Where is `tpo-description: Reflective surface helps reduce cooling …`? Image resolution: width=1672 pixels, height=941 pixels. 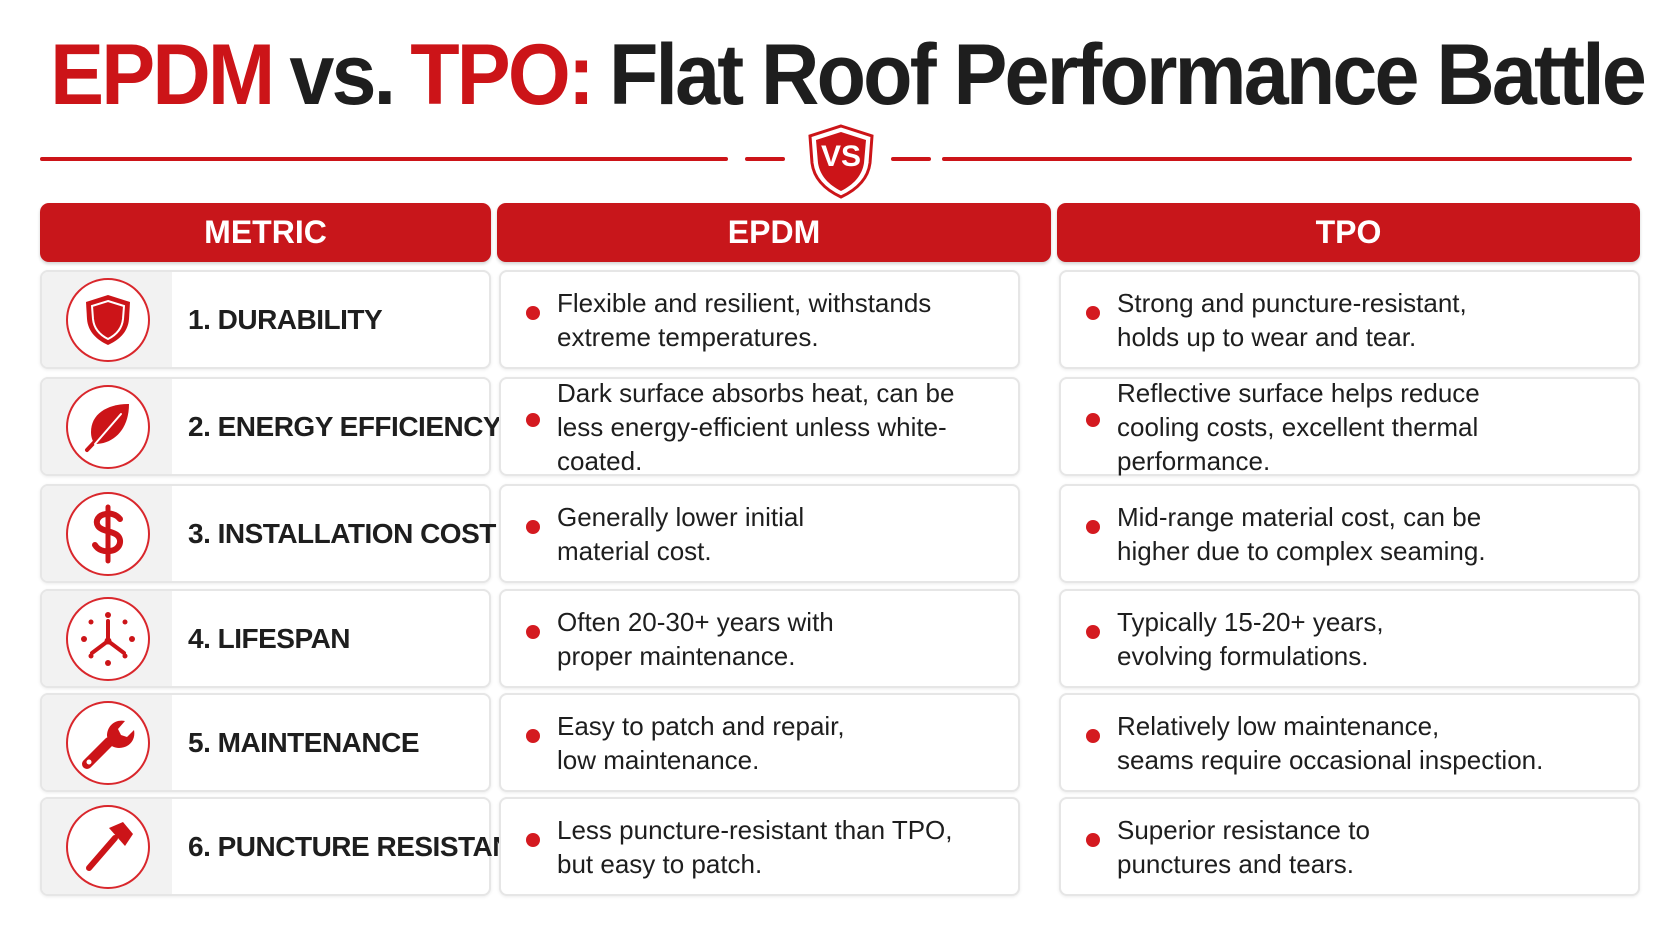
tpo-description: Reflective surface helps reduce cooling … is located at coordinates (1298, 426).